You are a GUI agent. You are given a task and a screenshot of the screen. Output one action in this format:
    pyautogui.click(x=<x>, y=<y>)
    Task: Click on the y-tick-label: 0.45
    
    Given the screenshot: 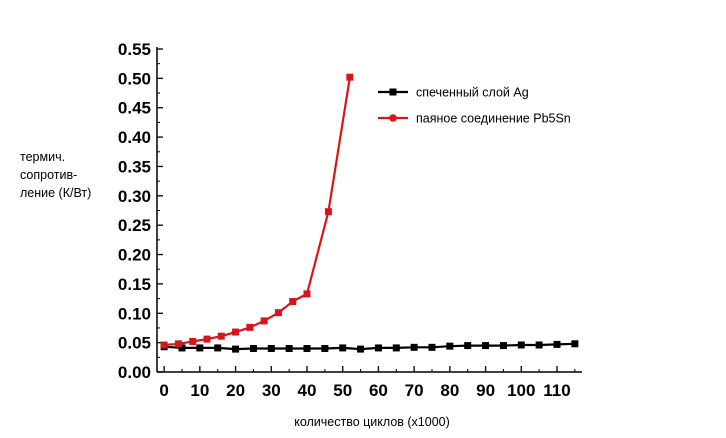 What is the action you would take?
    pyautogui.click(x=134, y=108)
    